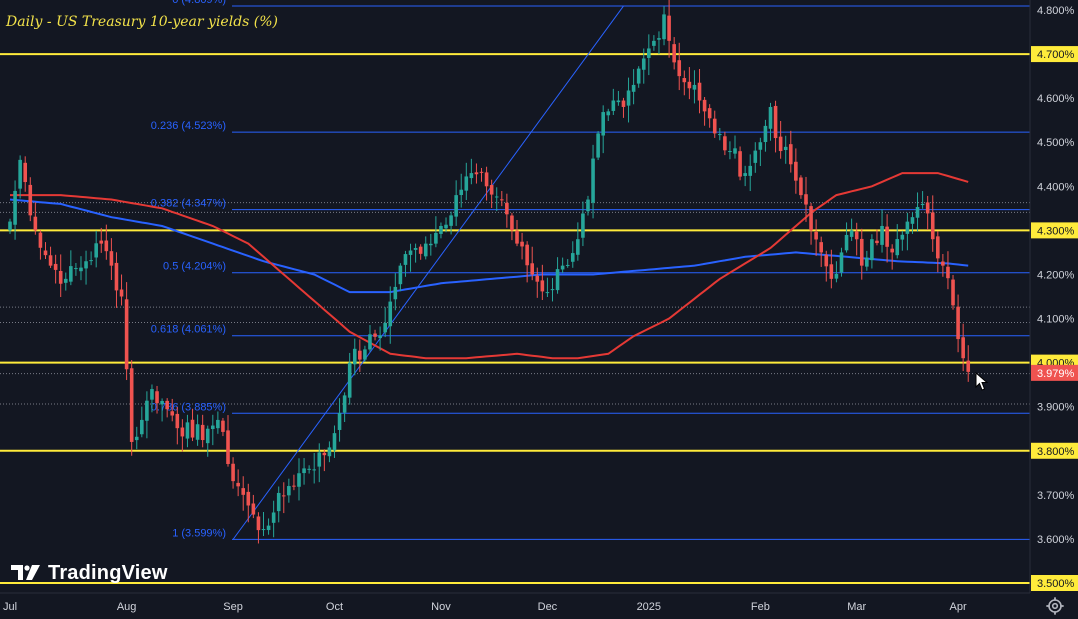  What do you see at coordinates (1055, 606) in the screenshot?
I see `gear-icon` at bounding box center [1055, 606].